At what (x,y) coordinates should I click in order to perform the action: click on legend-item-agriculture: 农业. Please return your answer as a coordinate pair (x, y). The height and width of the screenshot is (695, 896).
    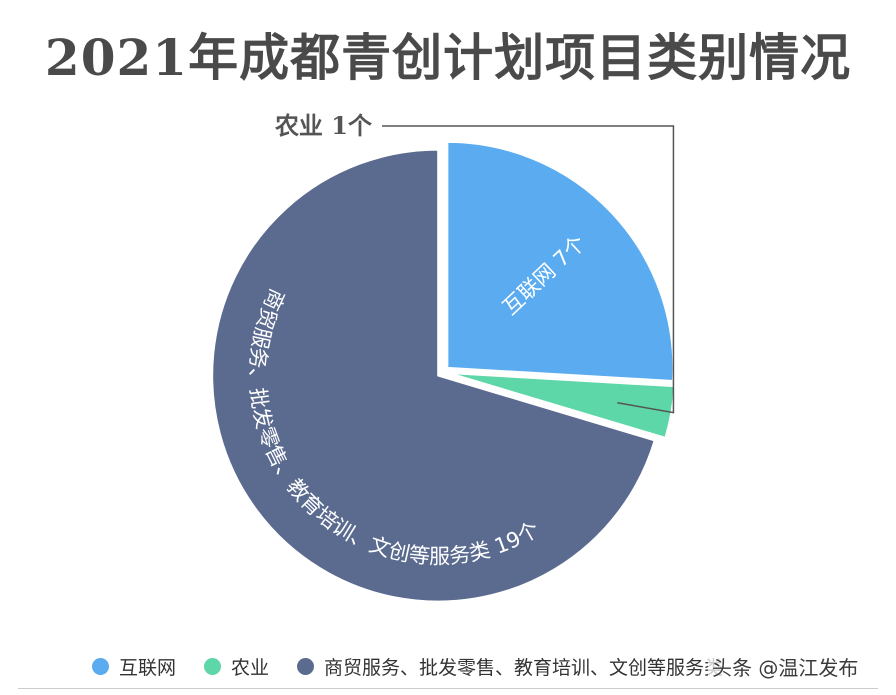
    Looking at the image, I should click on (236, 666).